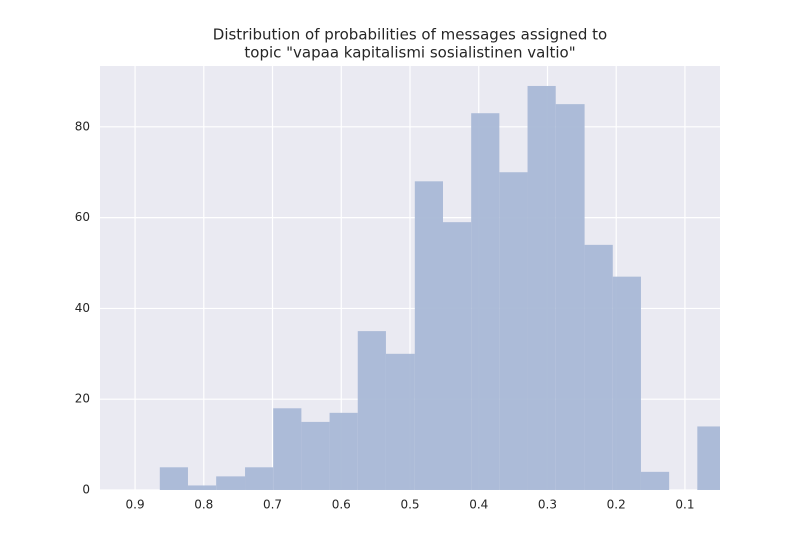 This screenshot has width=800, height=554. What do you see at coordinates (272, 505) in the screenshot?
I see `x-tick-label: 0.7` at bounding box center [272, 505].